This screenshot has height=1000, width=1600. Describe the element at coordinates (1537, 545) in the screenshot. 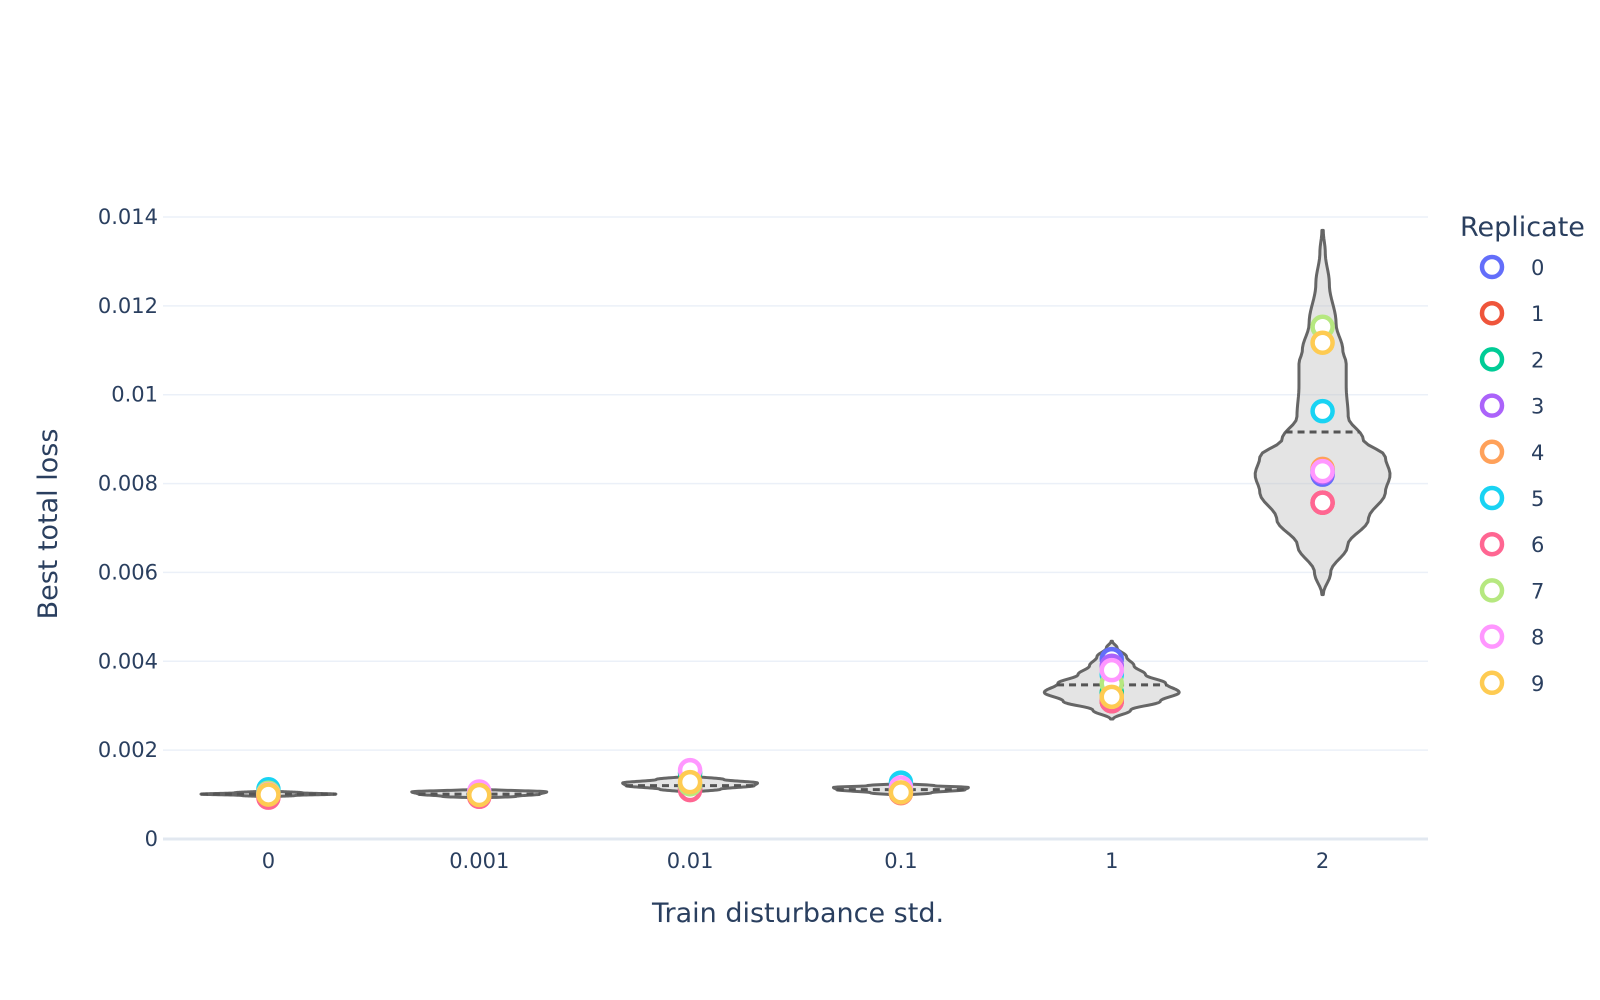

I see `legend-label: 6` at that location.